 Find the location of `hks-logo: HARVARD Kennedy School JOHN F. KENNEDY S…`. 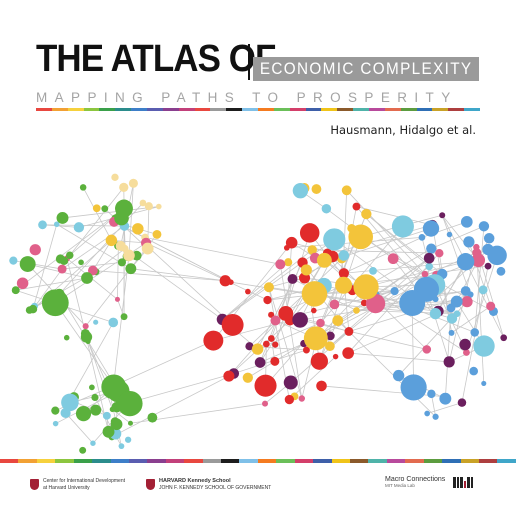

hks-logo: HARVARD Kennedy School JOHN F. KENNEDY S… is located at coordinates (208, 485).